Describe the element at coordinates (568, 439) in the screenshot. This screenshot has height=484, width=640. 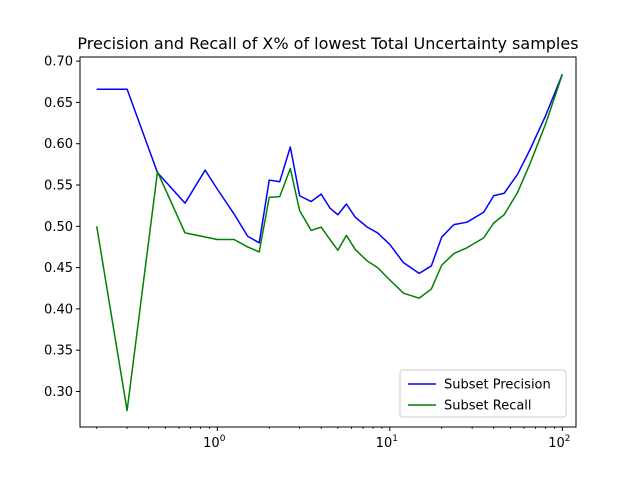
I see `x-tick-label-exponent: 2` at that location.